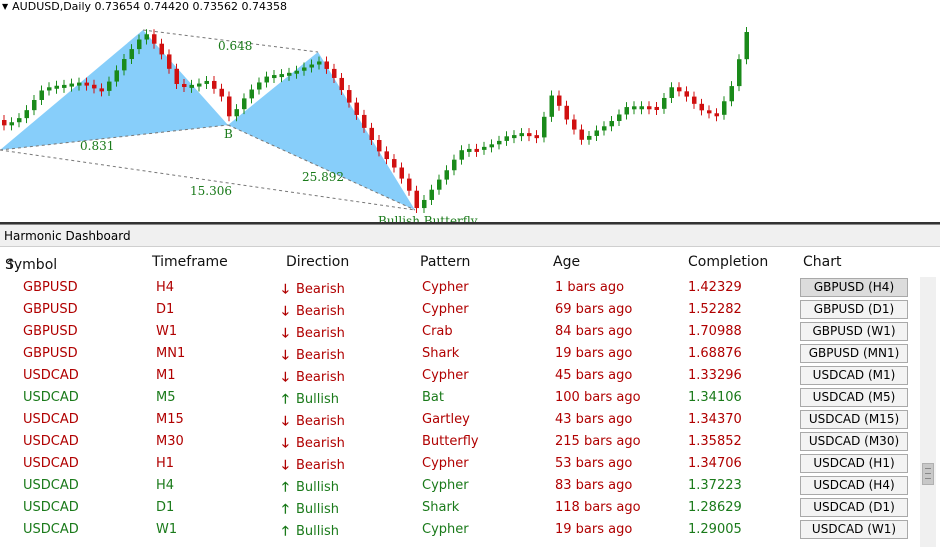  I want to click on open-chart-button: USDCAD (M30), so click(854, 441).